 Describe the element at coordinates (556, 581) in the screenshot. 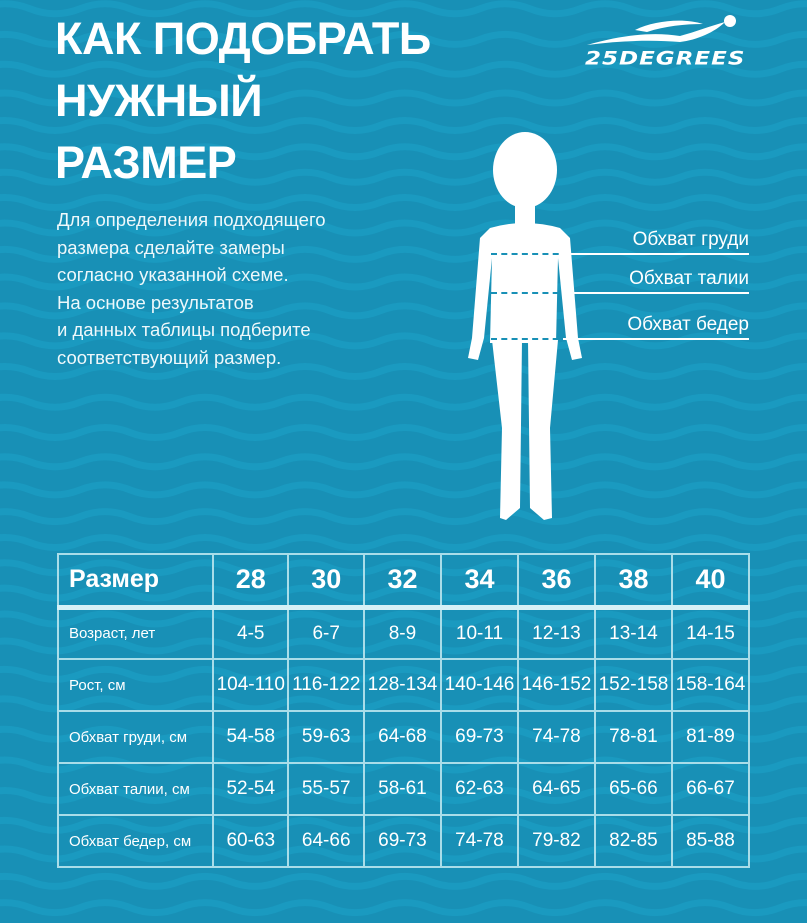

I see `table-cell: 36` at that location.